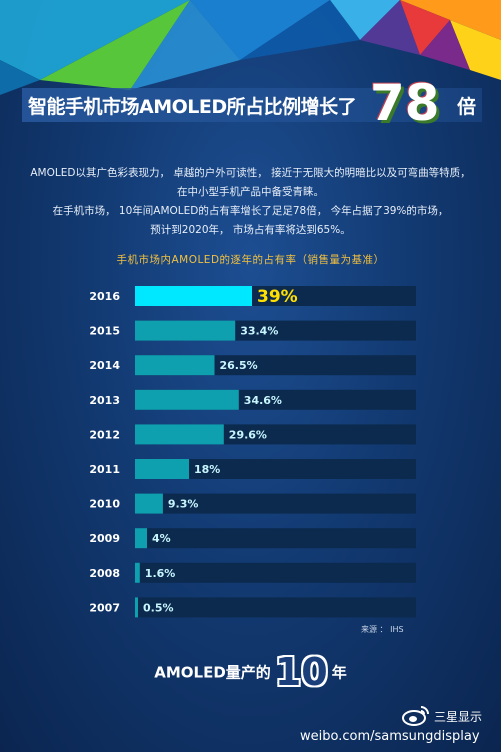 This screenshot has width=501, height=752. I want to click on tick-label-2012: 2012, so click(104, 434).